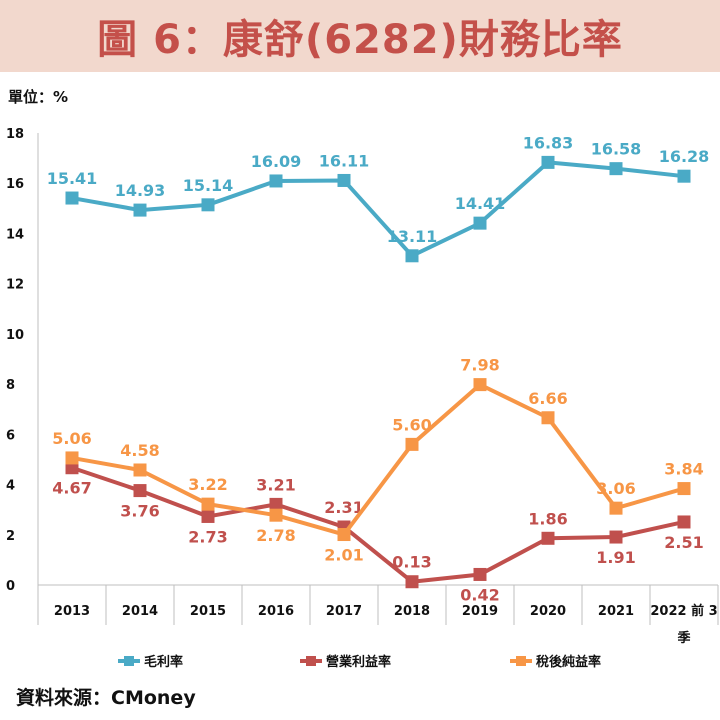 The width and height of the screenshot is (720, 720). What do you see at coordinates (15, 335) in the screenshot?
I see `y-tick-label: 10` at bounding box center [15, 335].